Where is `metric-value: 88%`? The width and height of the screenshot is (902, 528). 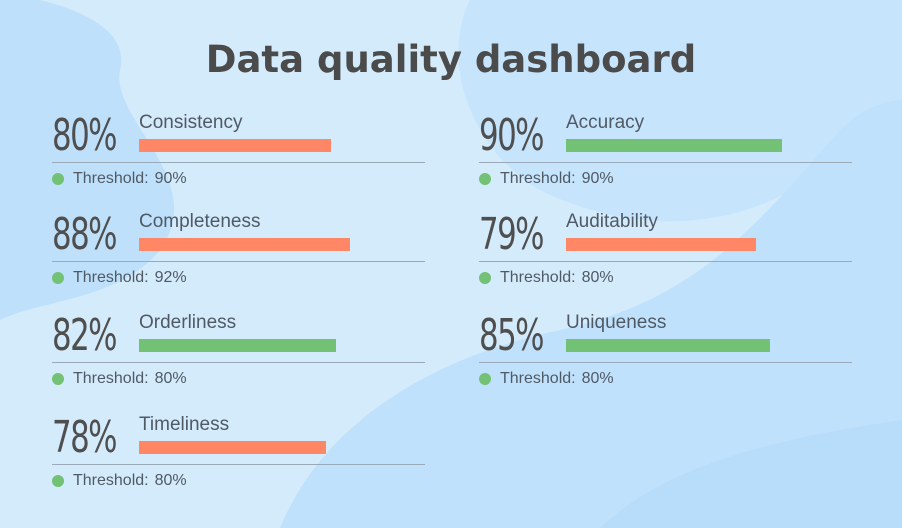
metric-value: 88% is located at coordinates (85, 234).